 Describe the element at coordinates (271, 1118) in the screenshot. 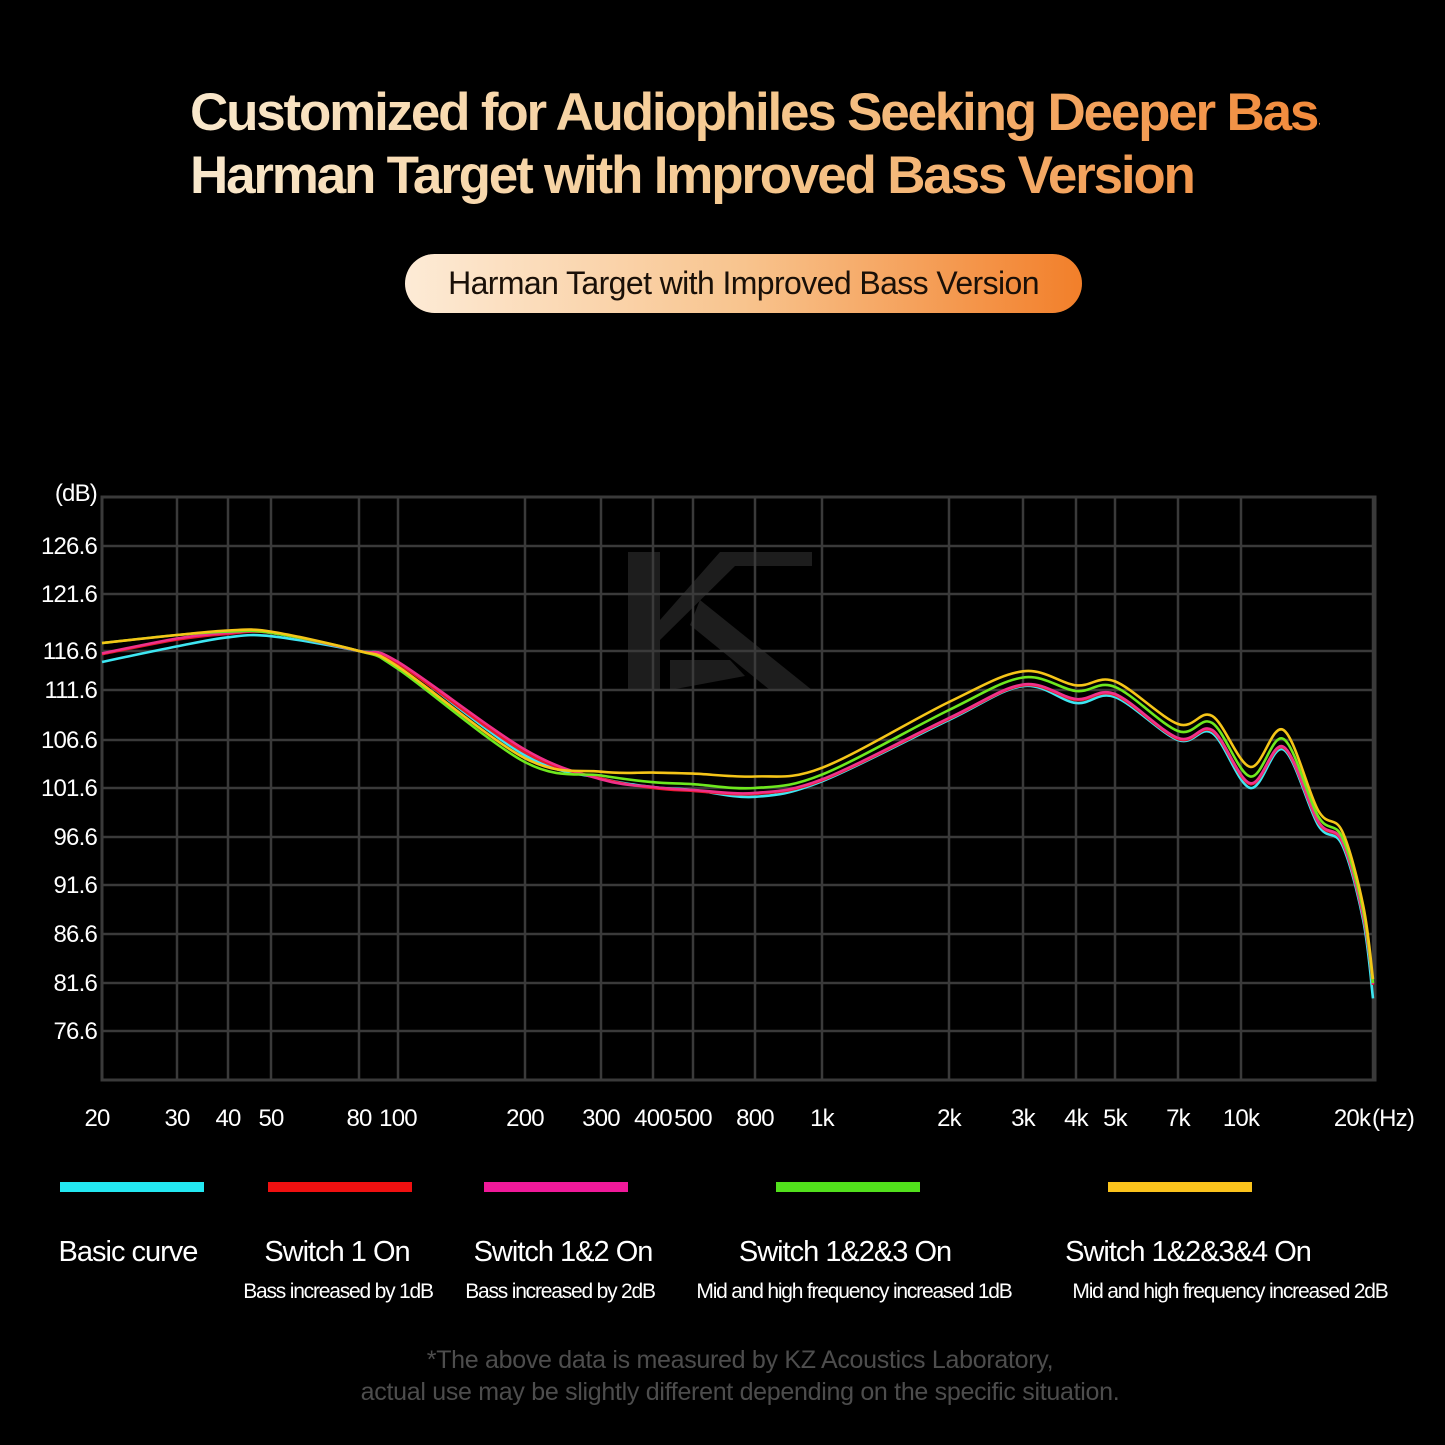

I see `x-tick-label: 50` at that location.